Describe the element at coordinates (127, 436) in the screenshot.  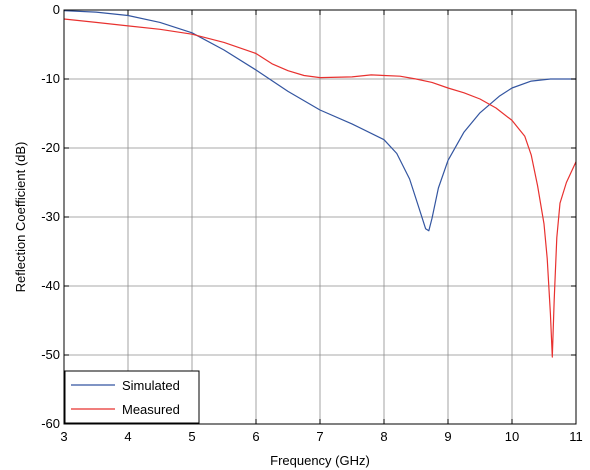
I see `x-tick-label: 4` at that location.